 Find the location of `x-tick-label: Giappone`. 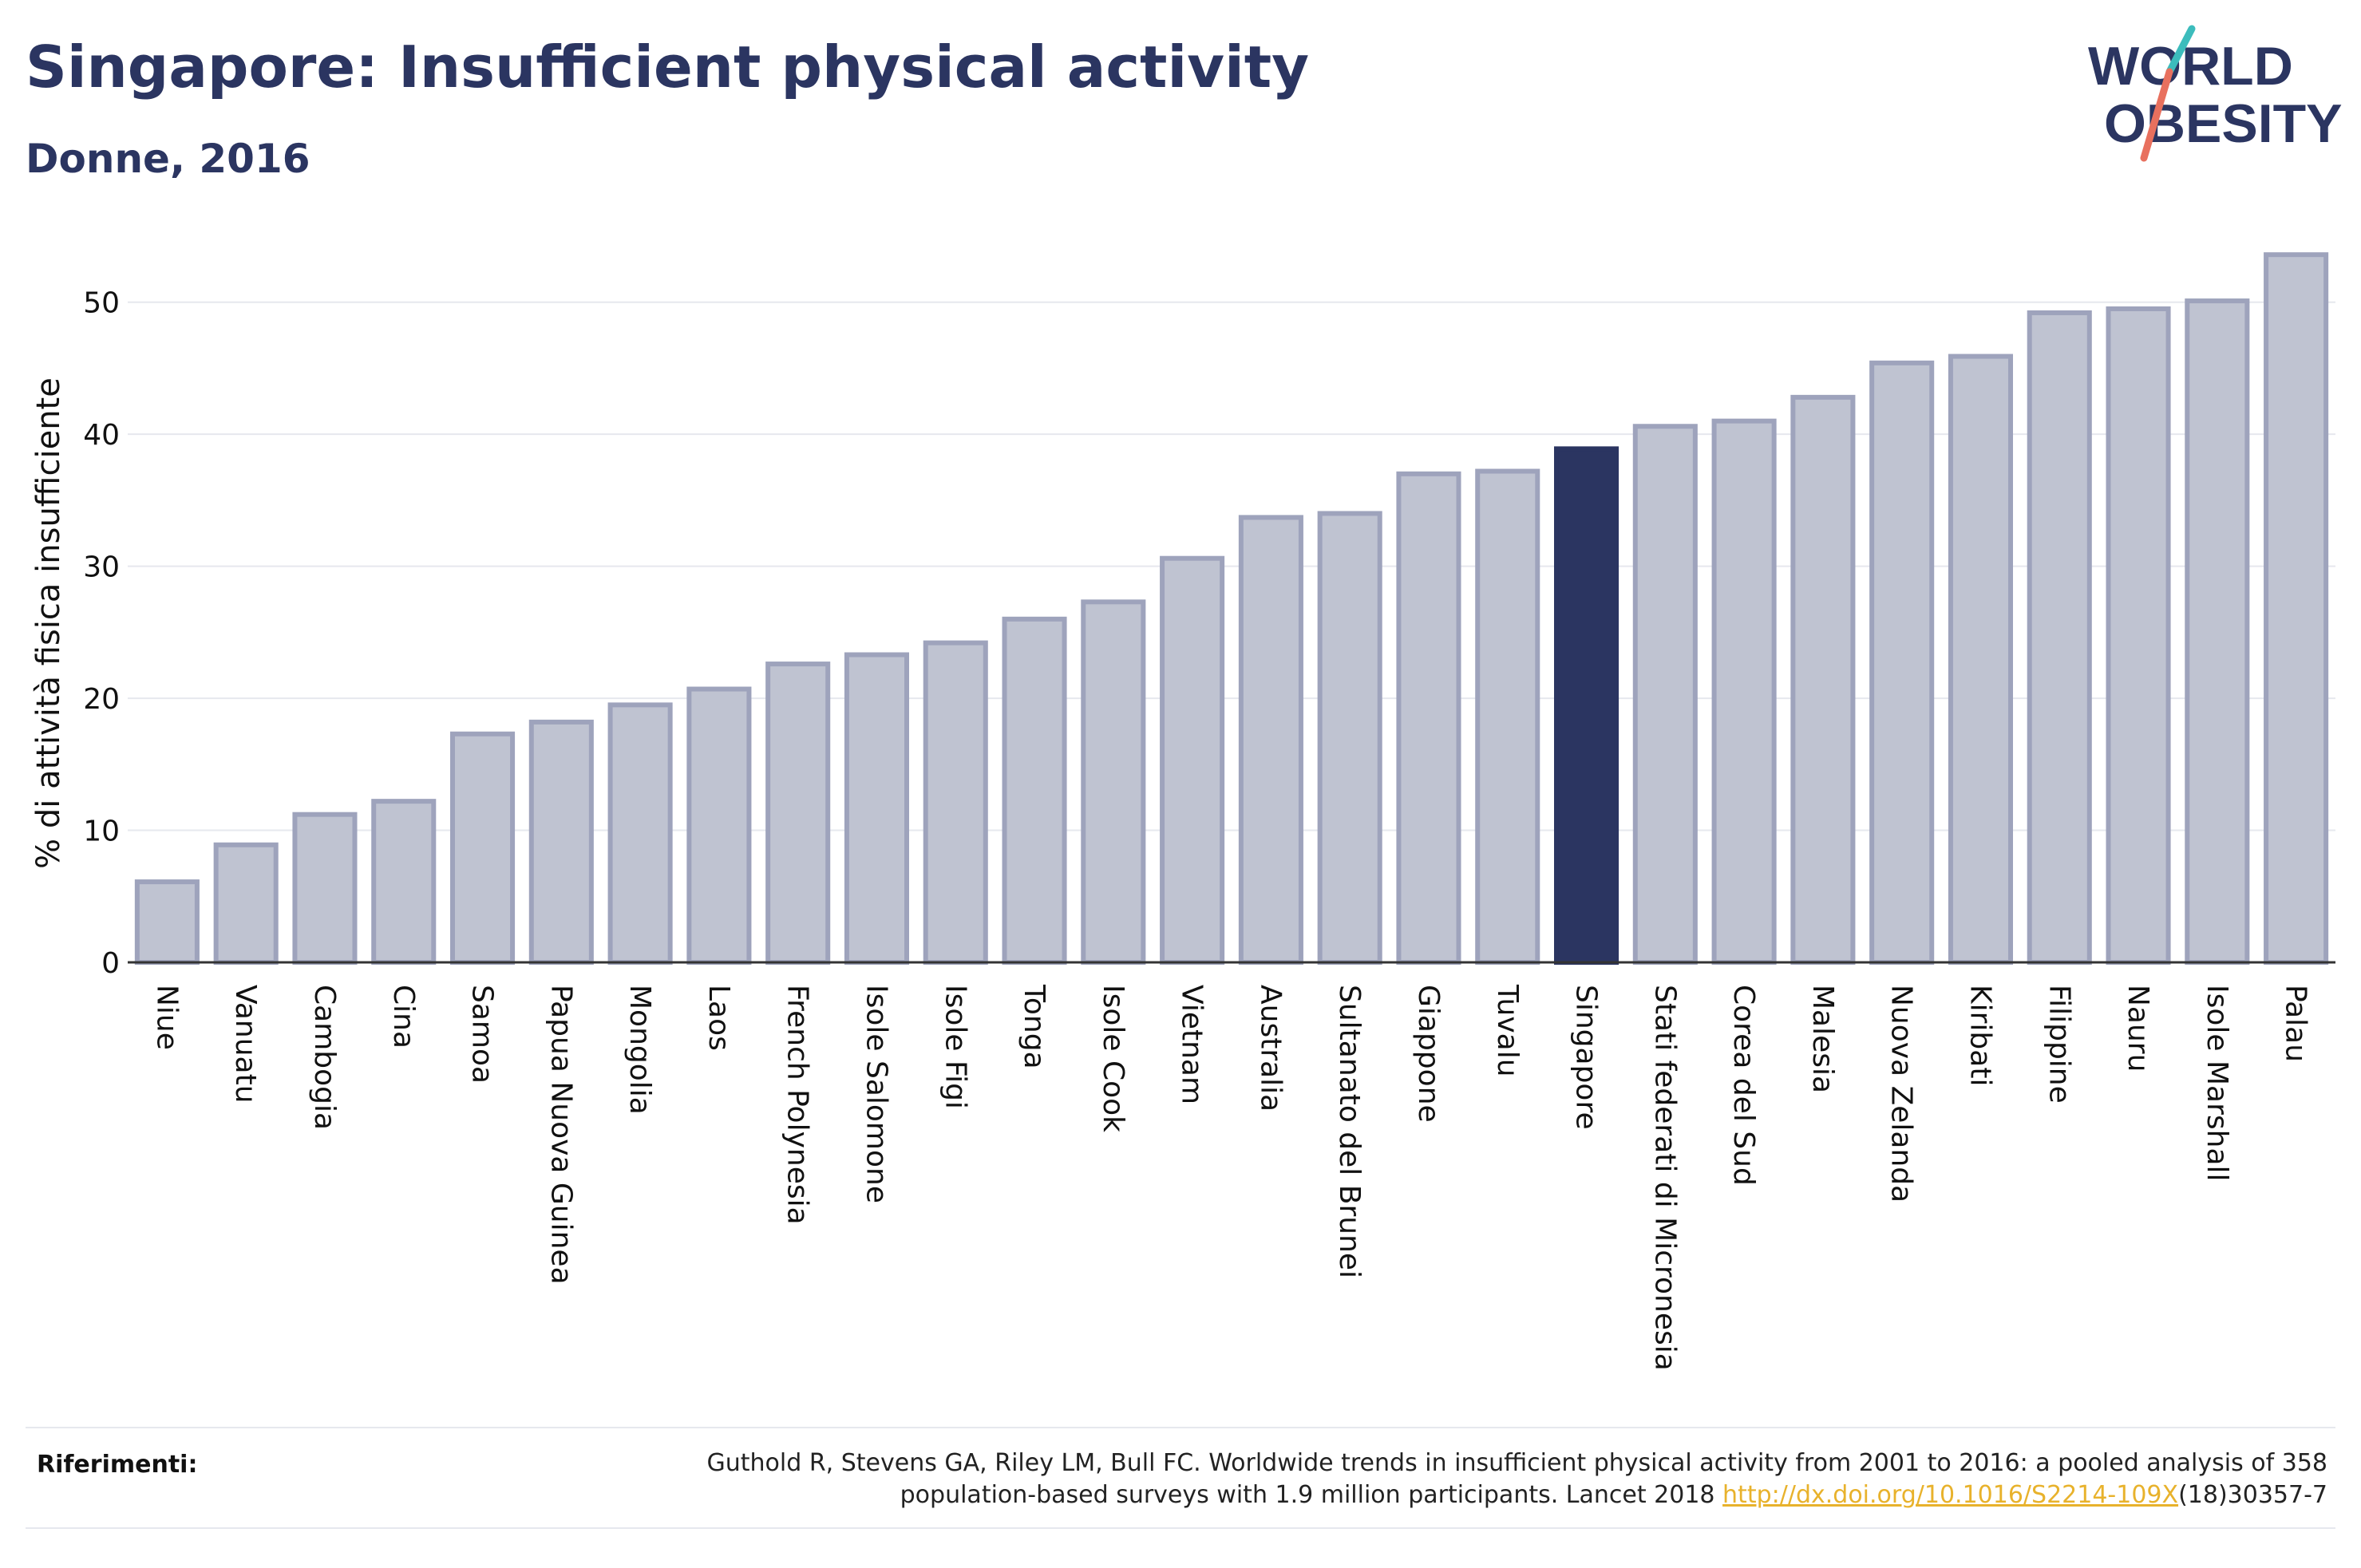

x-tick-label: Giappone is located at coordinates (1428, 1054).